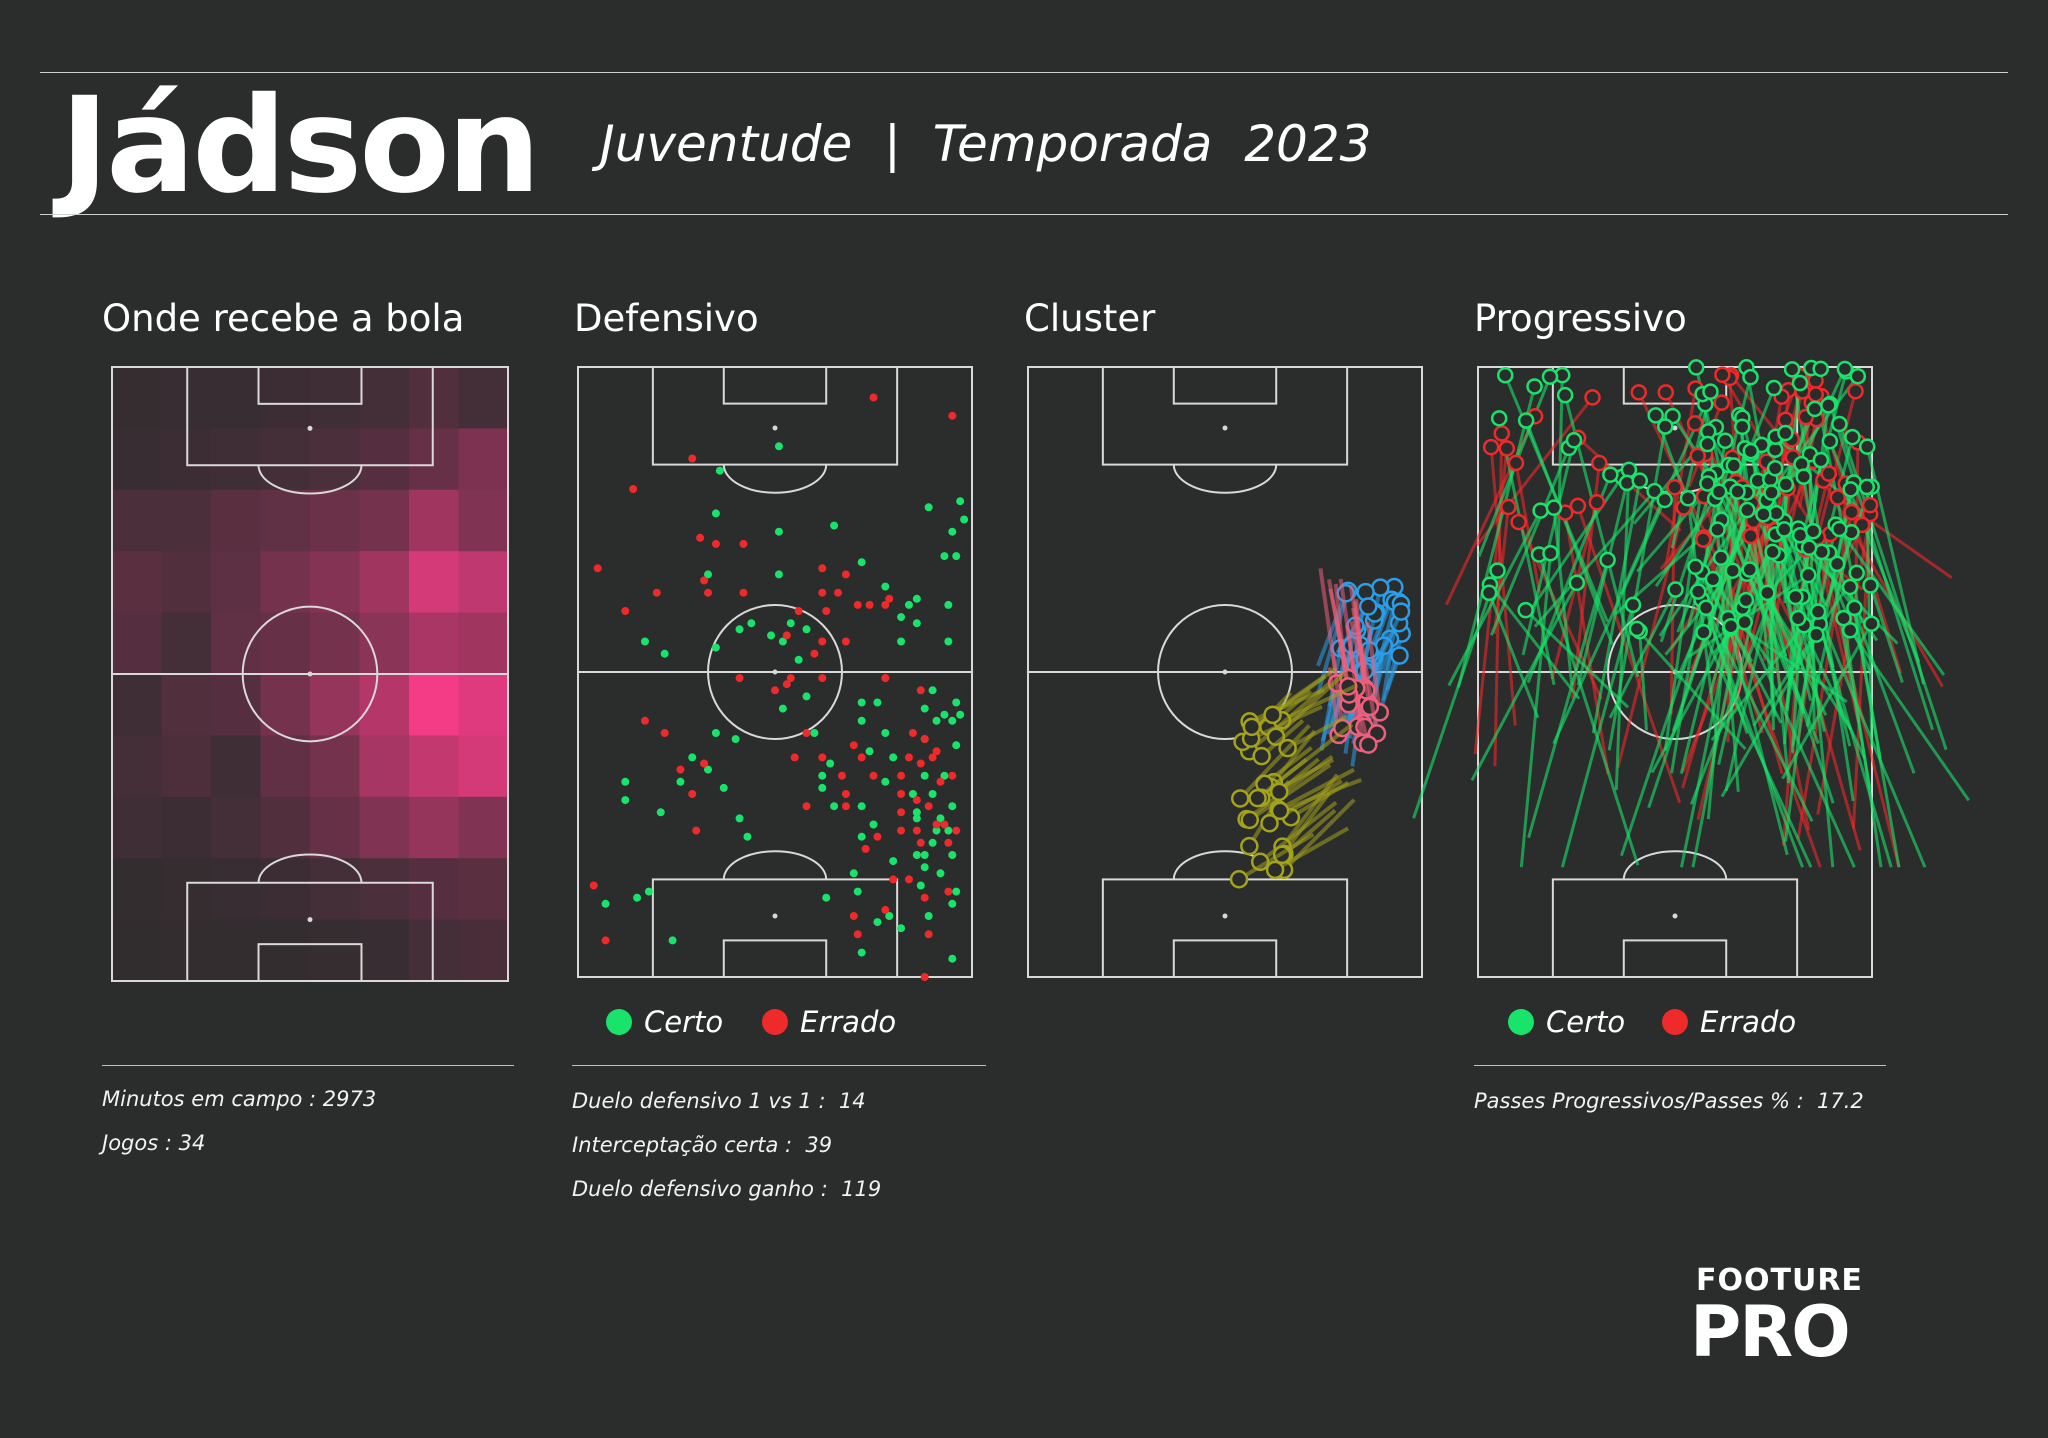 This screenshot has height=1438, width=2048. Describe the element at coordinates (727, 1189) in the screenshot. I see `stat-duels-won: Duelo defensivo ganho : 119` at that location.